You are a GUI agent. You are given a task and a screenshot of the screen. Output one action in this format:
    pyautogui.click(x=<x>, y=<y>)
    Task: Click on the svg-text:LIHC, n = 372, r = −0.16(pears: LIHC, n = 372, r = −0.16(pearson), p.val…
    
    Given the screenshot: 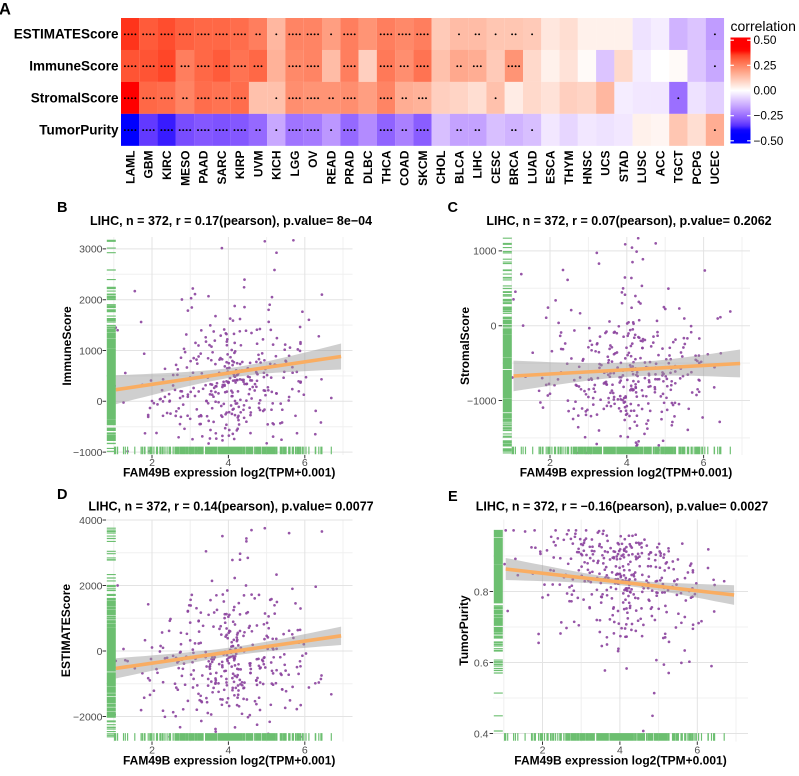 What is the action you would take?
    pyautogui.click(x=622, y=506)
    